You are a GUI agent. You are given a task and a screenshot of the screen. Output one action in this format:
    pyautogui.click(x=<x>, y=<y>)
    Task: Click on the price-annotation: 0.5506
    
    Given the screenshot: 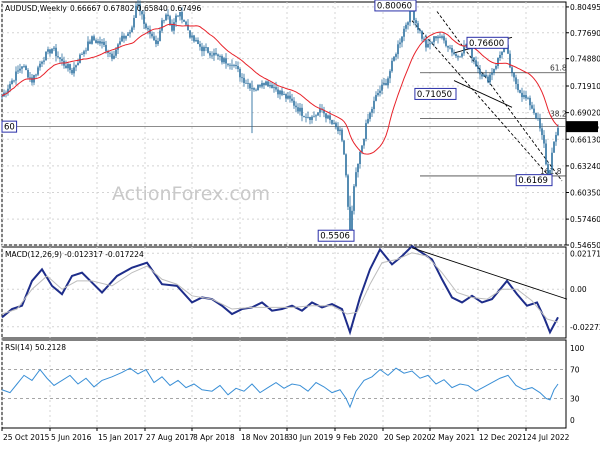 What is the action you would take?
    pyautogui.click(x=336, y=235)
    